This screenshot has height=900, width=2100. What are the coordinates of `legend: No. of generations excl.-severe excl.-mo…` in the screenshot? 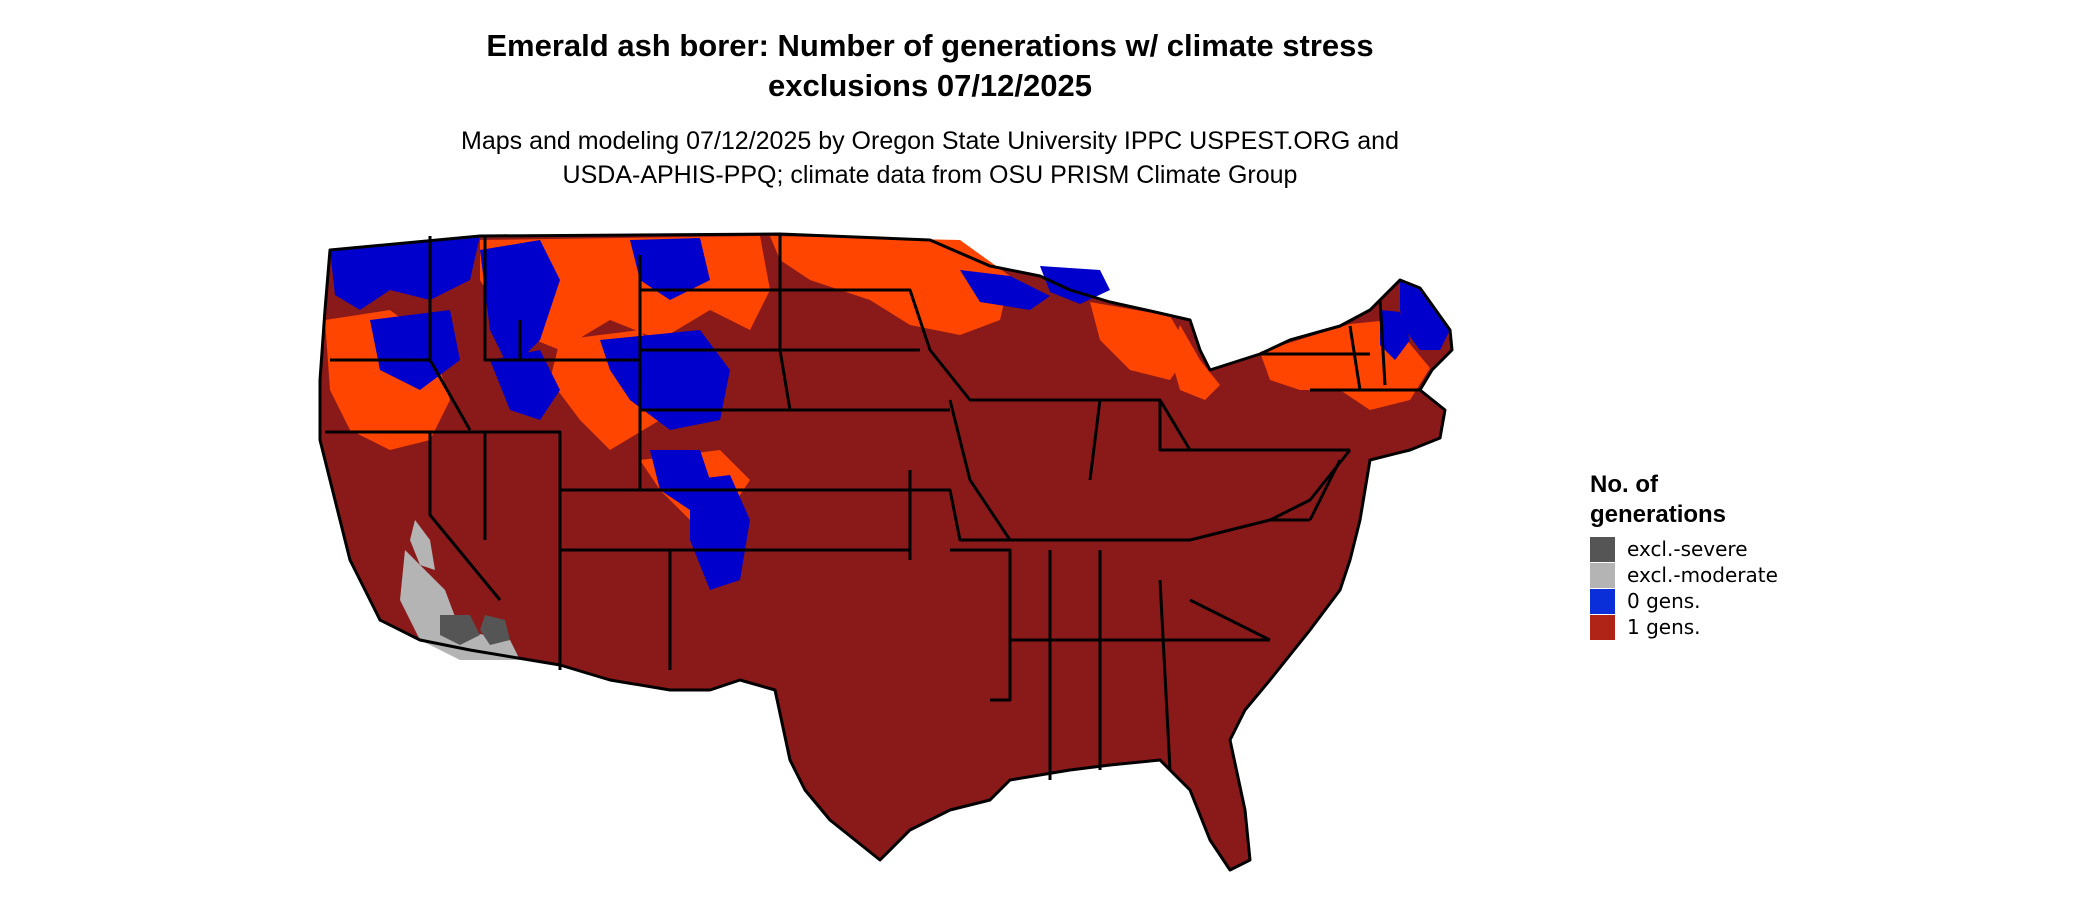 It's located at (1684, 555).